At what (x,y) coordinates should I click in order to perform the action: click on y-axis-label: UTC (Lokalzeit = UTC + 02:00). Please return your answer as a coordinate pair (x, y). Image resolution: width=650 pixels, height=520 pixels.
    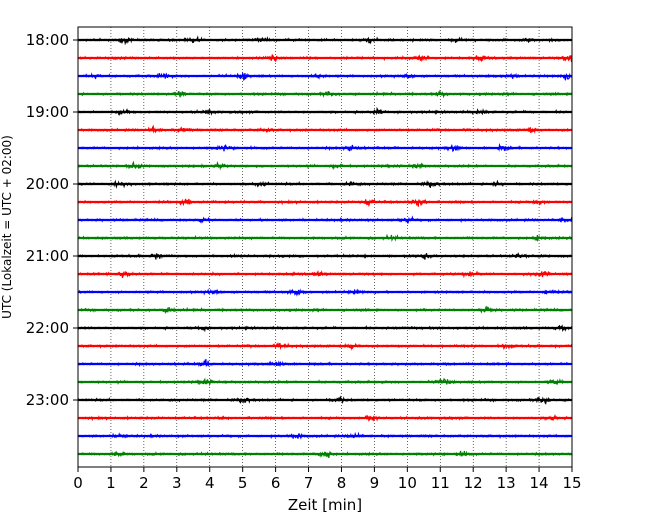
    Looking at the image, I should click on (7, 227).